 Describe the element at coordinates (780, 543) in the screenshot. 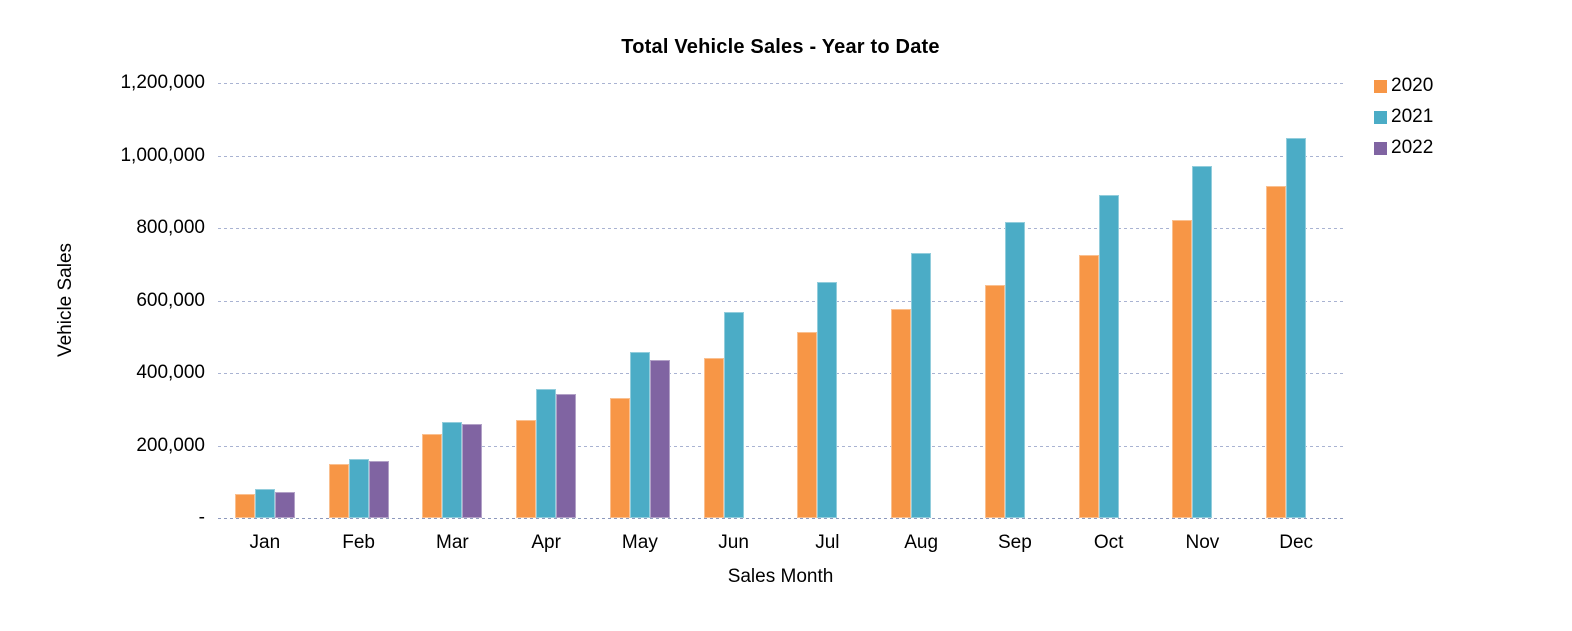

I see `x-axis-tick-labels: Jan Feb Mar Apr May Jun Jul Aug Sep Oct Nov Dec` at that location.